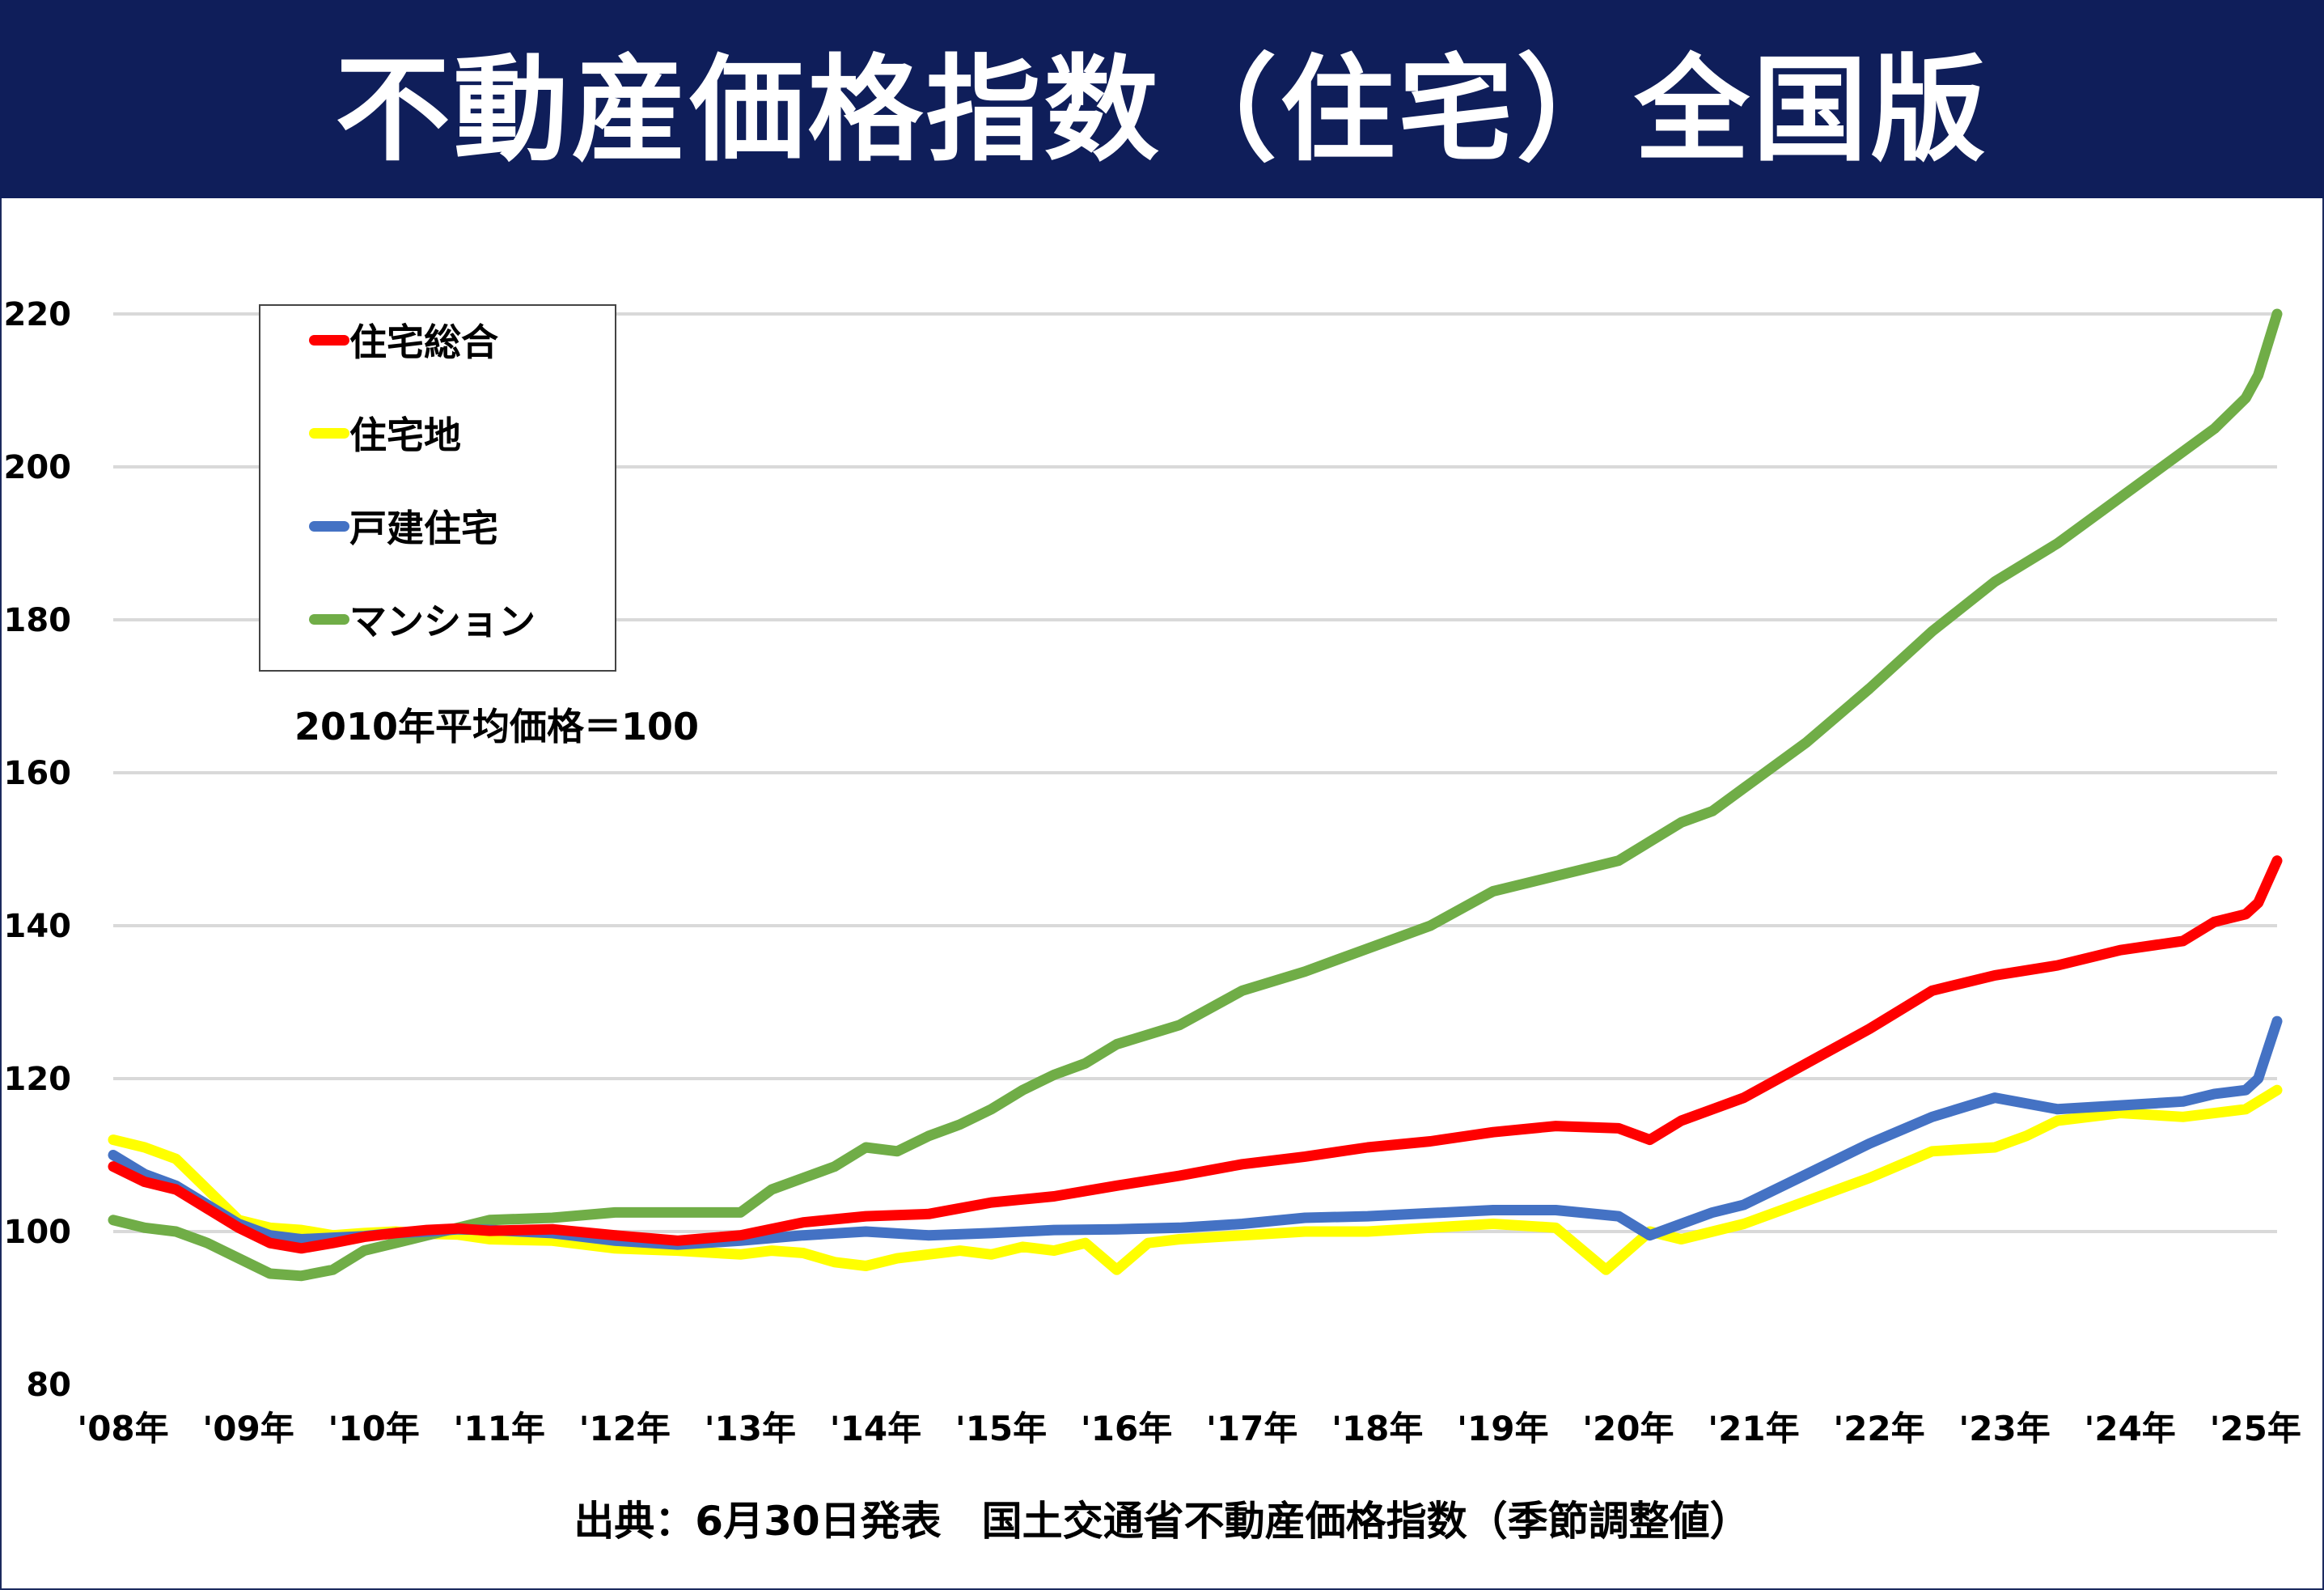  I want to click on legend-item: 住宅総合, so click(403, 340).